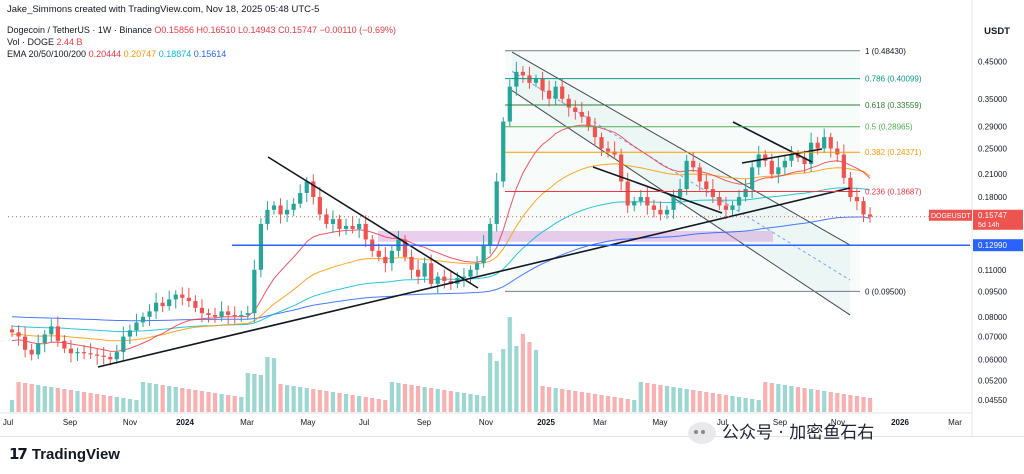 This screenshot has height=474, width=1024. Describe the element at coordinates (992, 291) in the screenshot. I see `price-tick-label: 0.09500` at that location.